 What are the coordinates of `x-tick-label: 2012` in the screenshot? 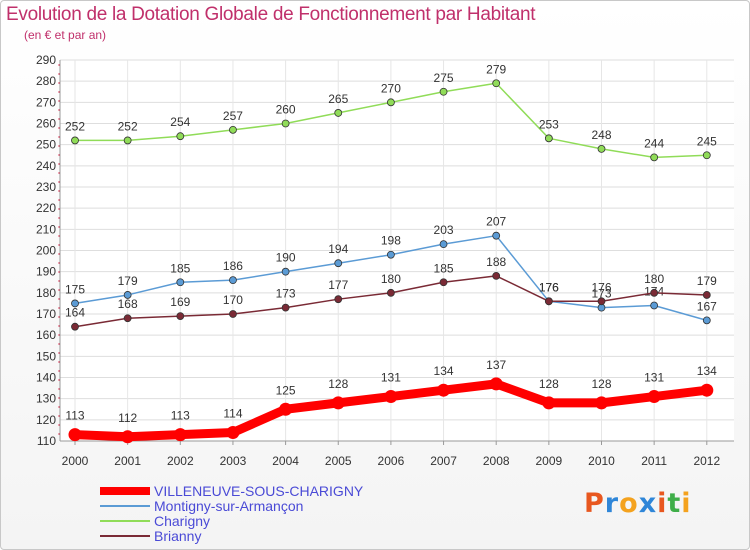 It's located at (706, 461).